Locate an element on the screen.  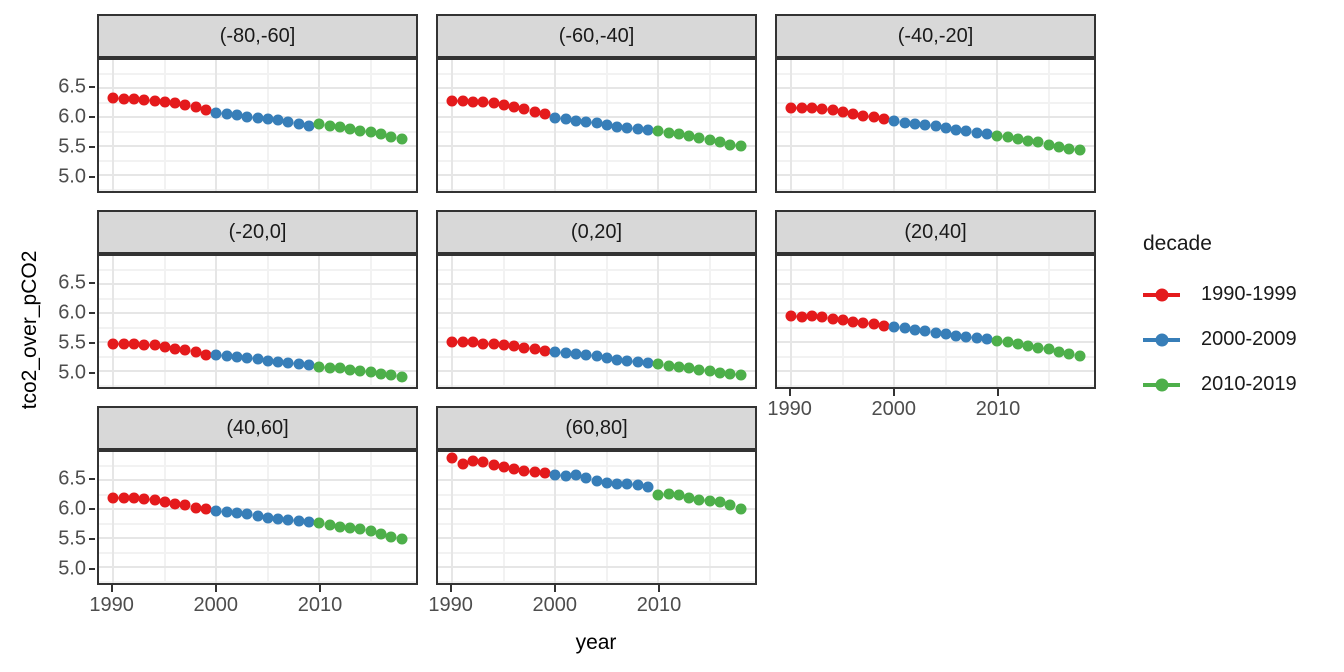
legend-entry-label: 2000-2009 is located at coordinates (1249, 339).